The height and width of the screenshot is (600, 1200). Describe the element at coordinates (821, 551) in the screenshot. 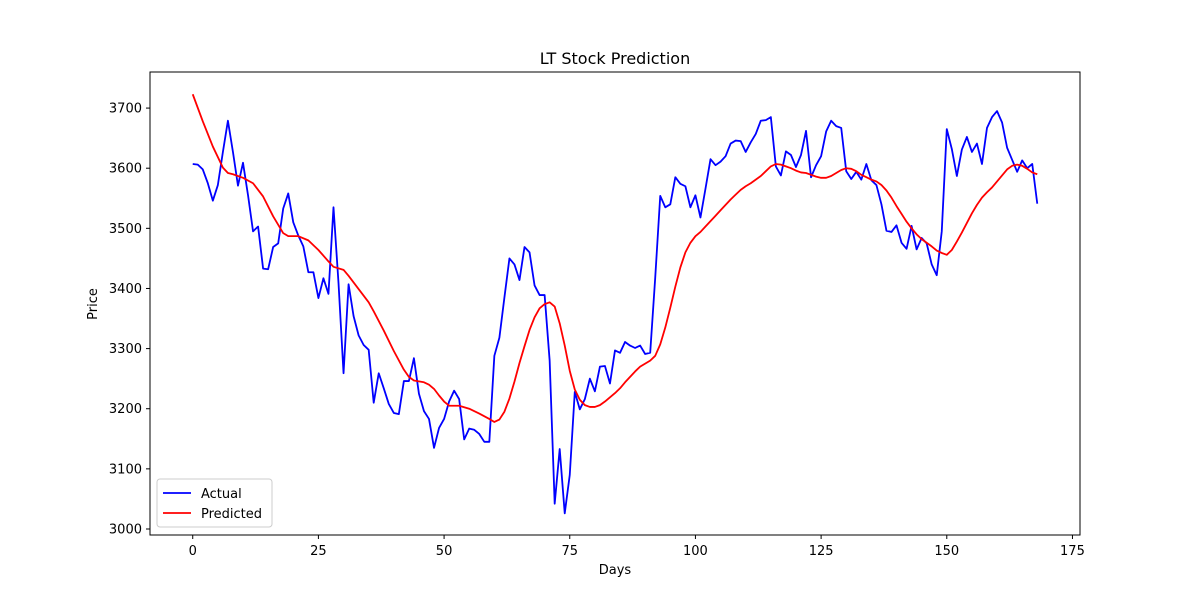

I see `x-tick-label: 125` at that location.